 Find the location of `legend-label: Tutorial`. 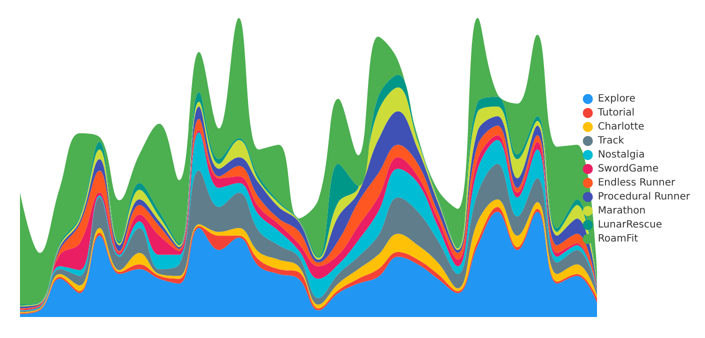

legend-label: Tutorial is located at coordinates (615, 113).